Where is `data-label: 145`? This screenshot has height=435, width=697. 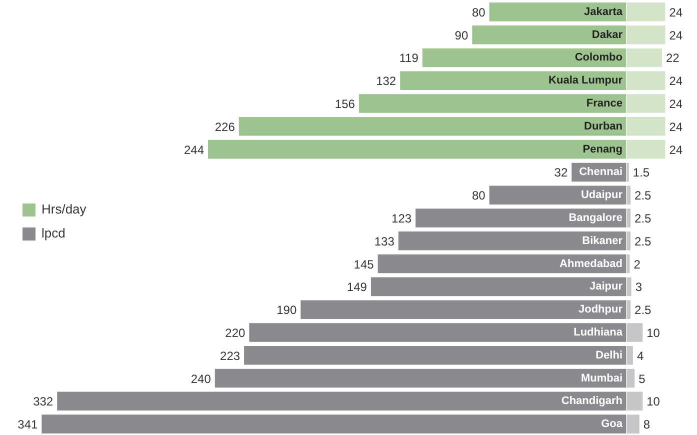
data-label: 145 is located at coordinates (364, 264).